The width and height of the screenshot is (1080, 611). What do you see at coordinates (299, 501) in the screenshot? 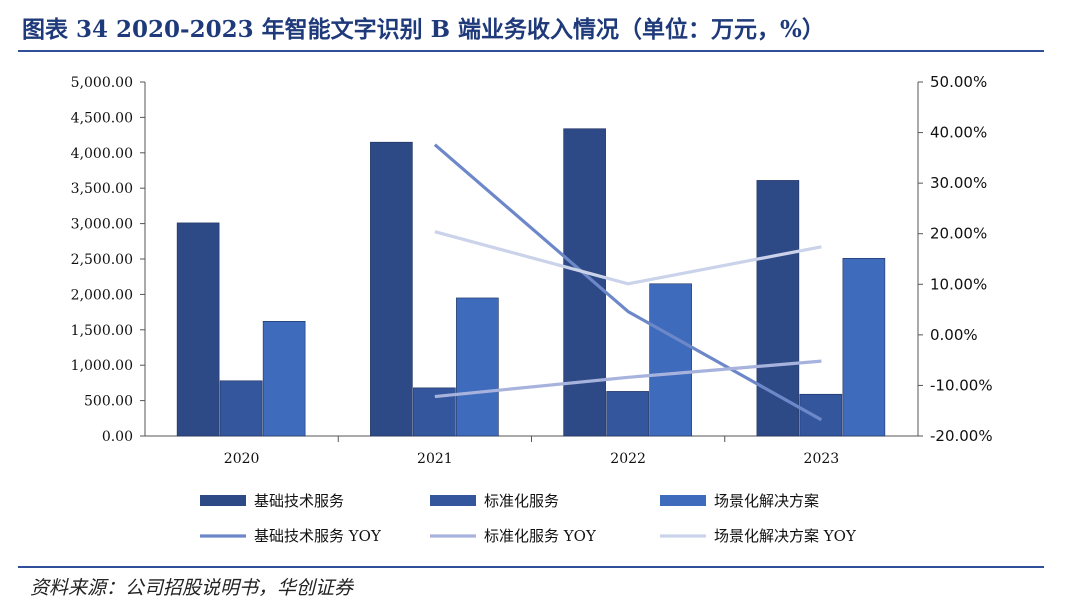
I see `legend-label: 基础技术服务` at bounding box center [299, 501].